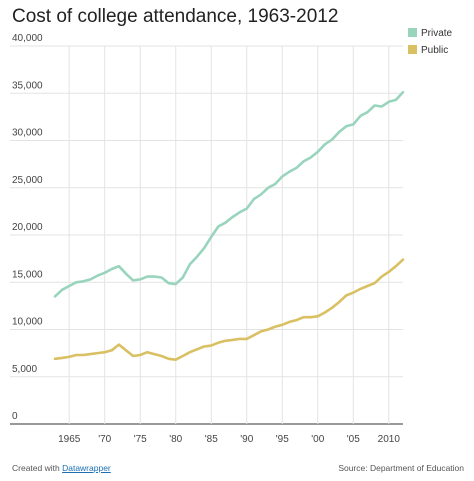 The width and height of the screenshot is (474, 481). Describe the element at coordinates (27, 180) in the screenshot. I see `y-tick-label: 25,000` at that location.